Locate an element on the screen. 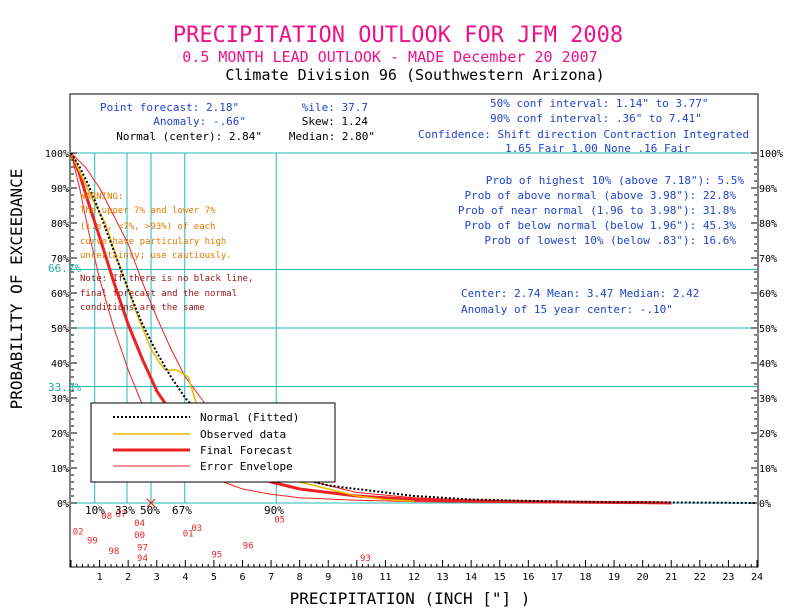 The height and width of the screenshot is (612, 792). warning-line-2: The upper 7% and lower 7% is located at coordinates (148, 211).